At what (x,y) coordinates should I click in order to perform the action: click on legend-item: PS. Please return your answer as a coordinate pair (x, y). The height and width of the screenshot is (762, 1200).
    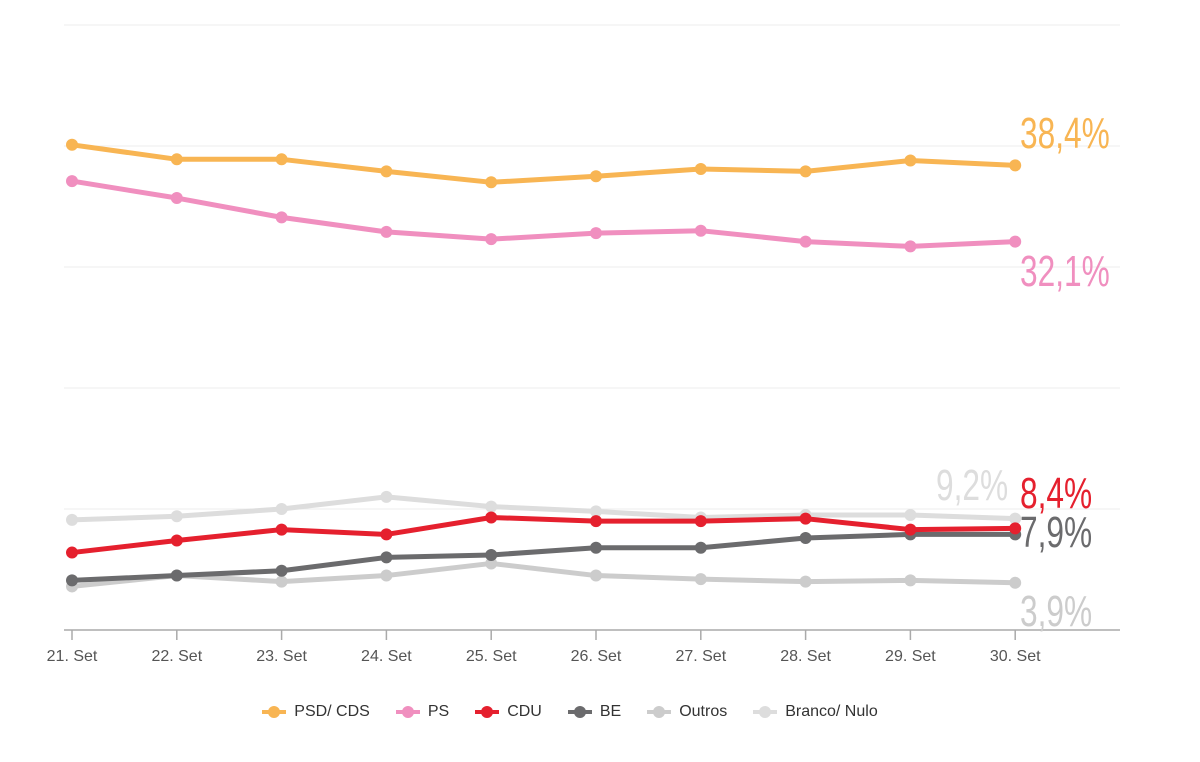
    Looking at the image, I should click on (422, 712).